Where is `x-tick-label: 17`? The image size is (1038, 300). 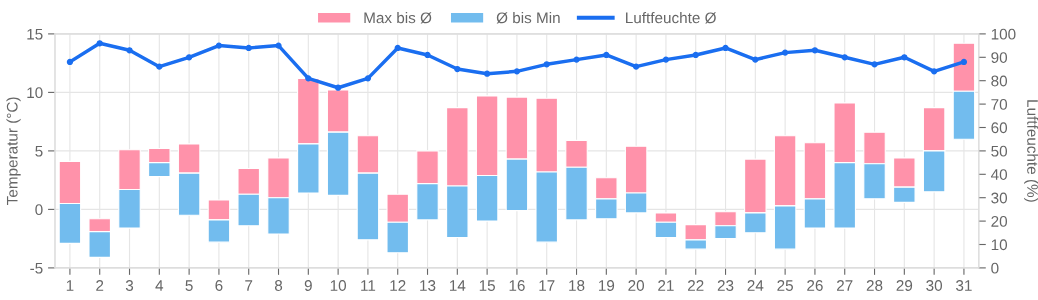 x-tick-label: 17 is located at coordinates (547, 285).